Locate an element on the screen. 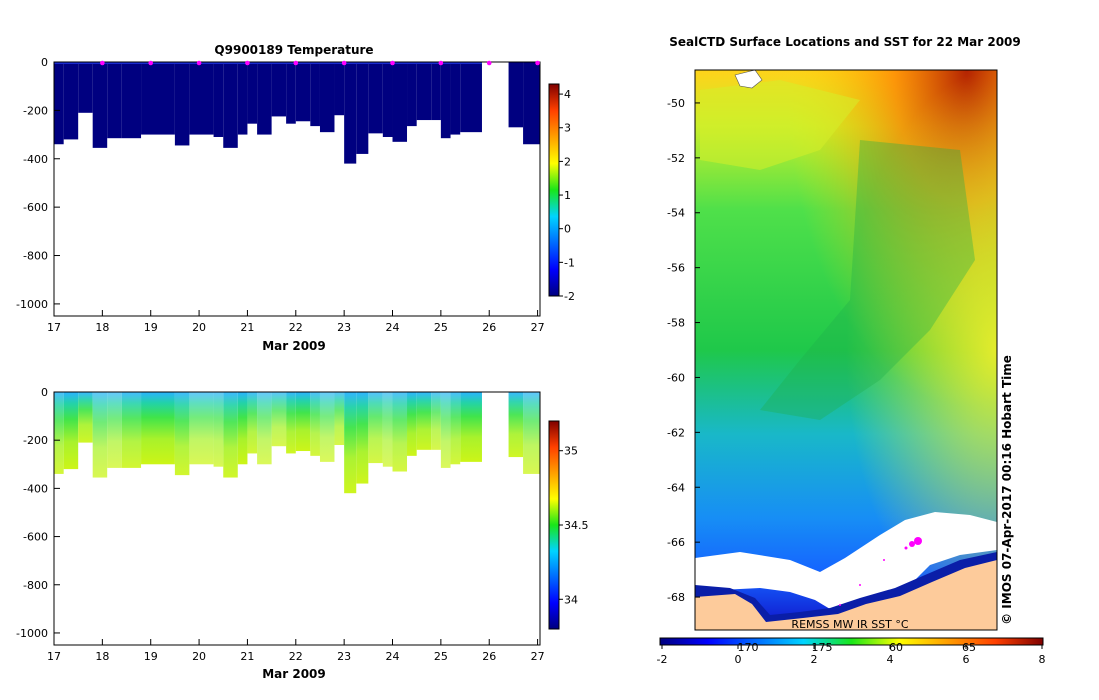  sst-colorbar-label: 8 is located at coordinates (1042, 659).